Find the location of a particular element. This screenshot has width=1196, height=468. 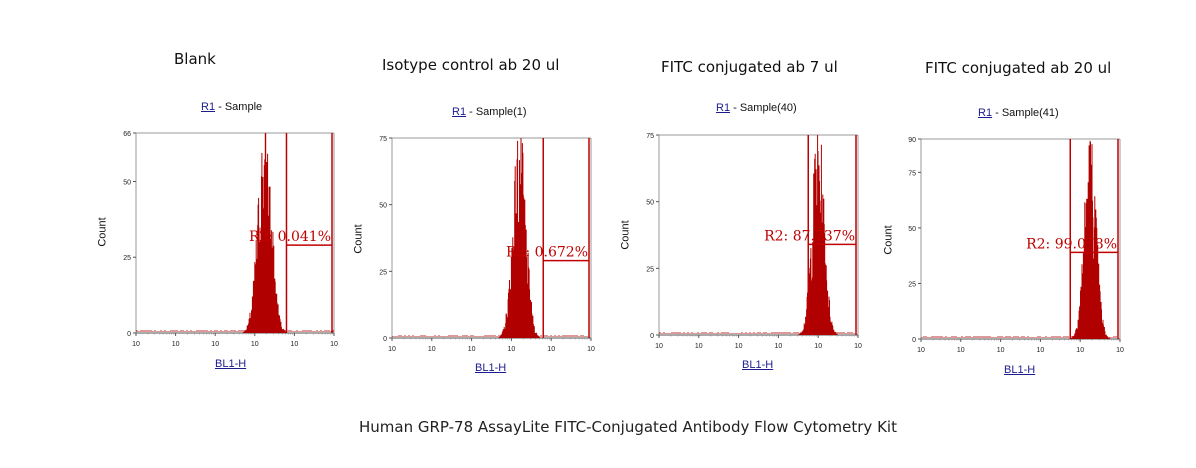

gate-label: R2: 0.041% is located at coordinates (290, 237).